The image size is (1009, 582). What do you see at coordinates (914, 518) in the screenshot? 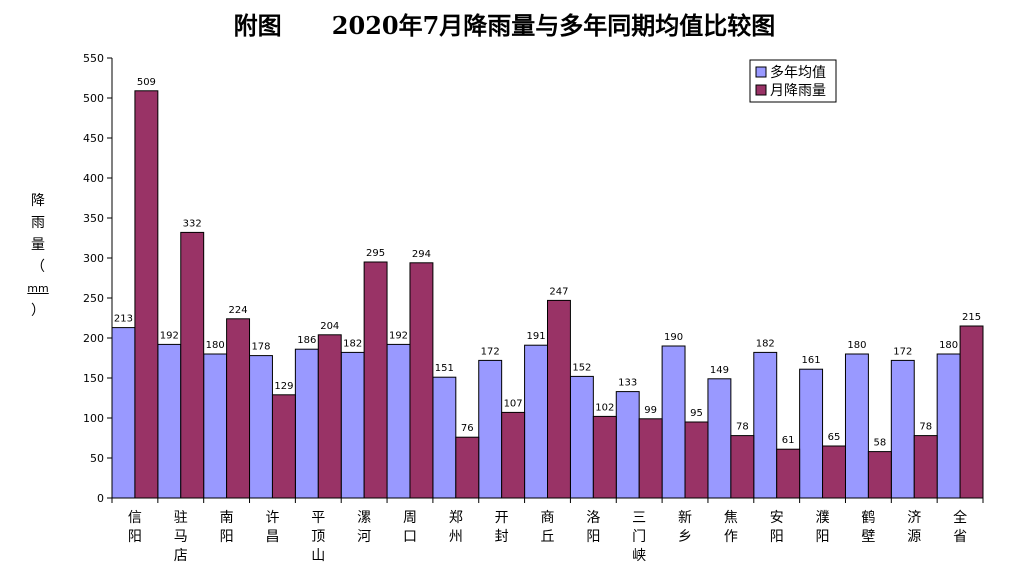
I see `x-tick-label: 济` at bounding box center [914, 518].